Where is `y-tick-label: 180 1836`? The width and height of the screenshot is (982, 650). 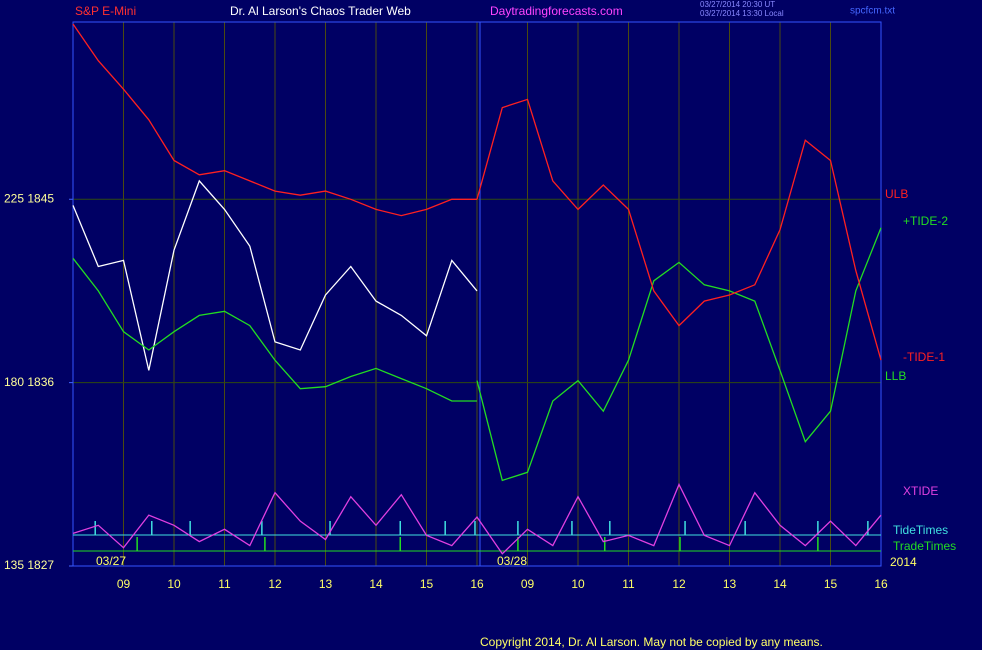 y-tick-label: 180 1836 is located at coordinates (29, 382).